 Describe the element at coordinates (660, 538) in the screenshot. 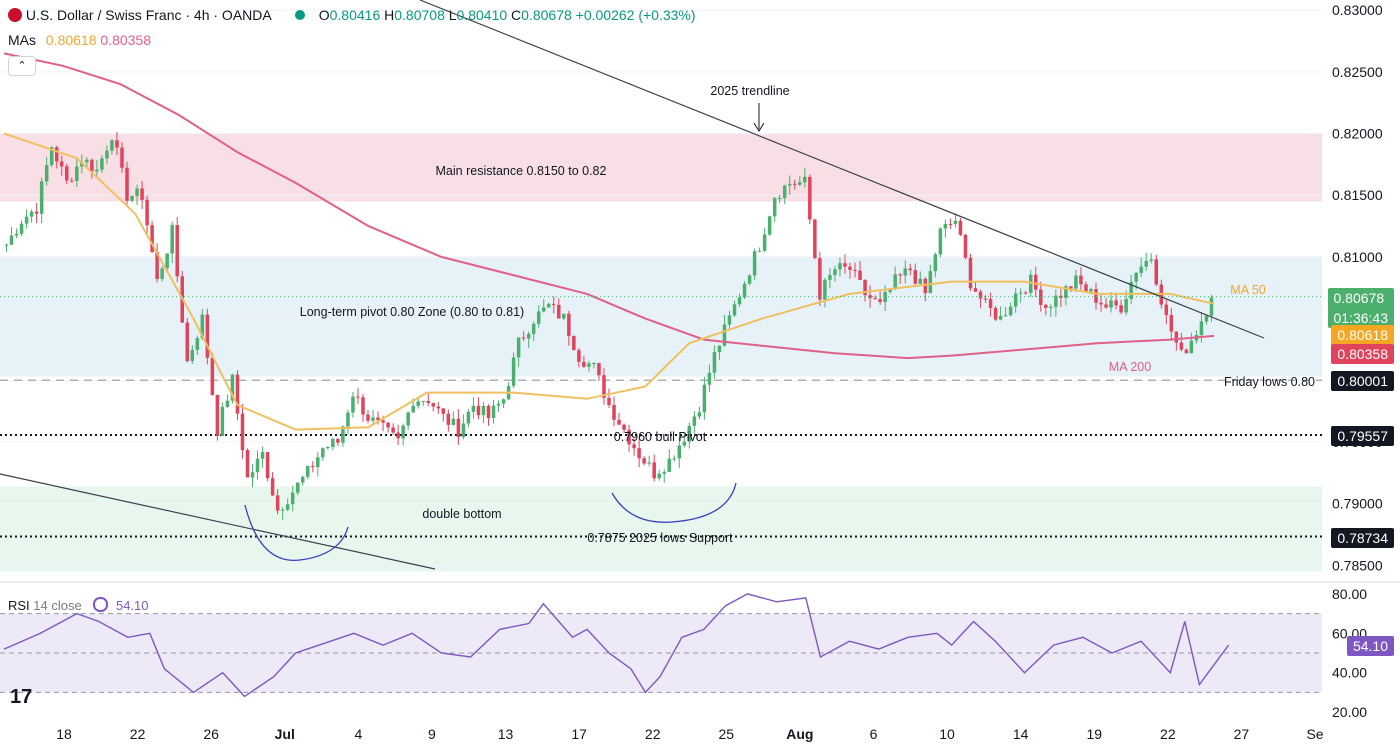

I see `support-label: 0.7875 2025 lows Support` at that location.